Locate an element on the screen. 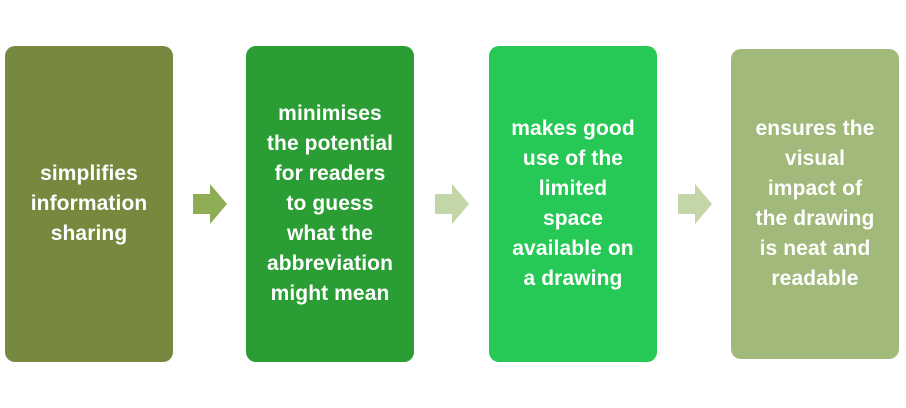 The image size is (906, 408). step-box-1: simplifies information sharing is located at coordinates (89, 204).